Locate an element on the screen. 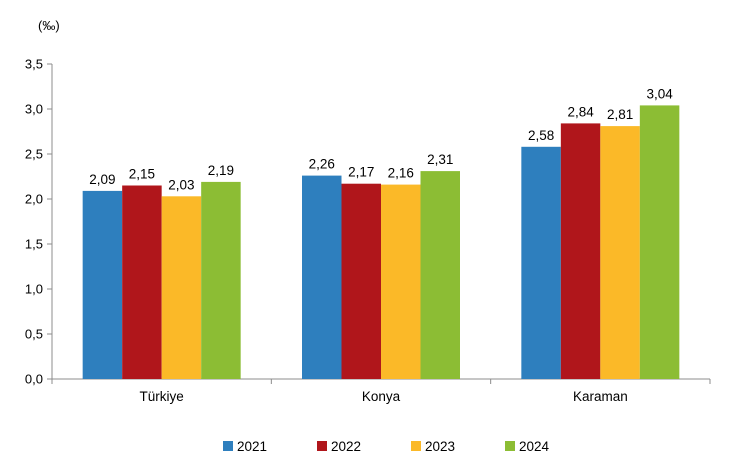  data-label: 2,19 is located at coordinates (221, 170).